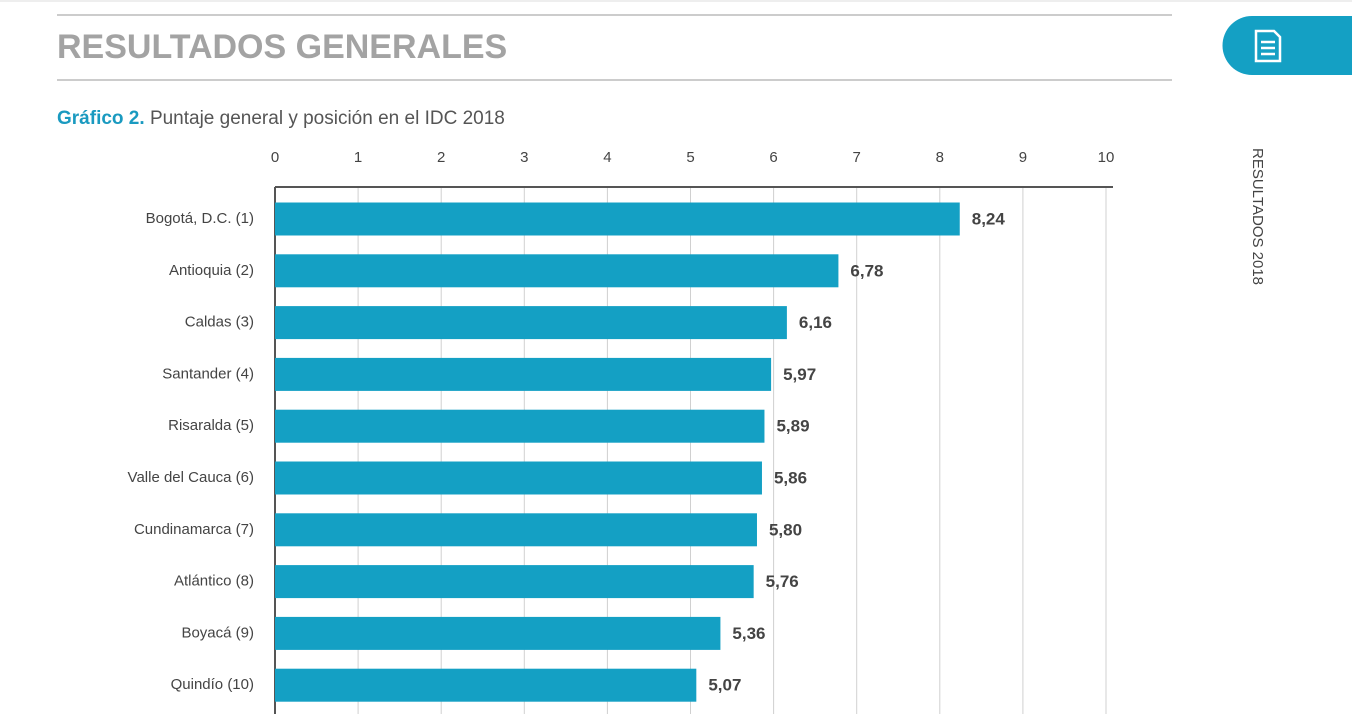  Describe the element at coordinates (200, 218) in the screenshot. I see `y-tick-label: Bogotá, D.C. (1)` at that location.